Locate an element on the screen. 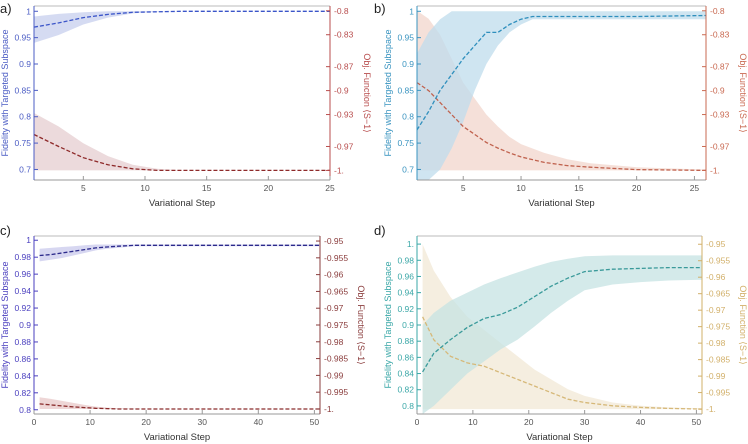  panel-label: b) is located at coordinates (380, 8).